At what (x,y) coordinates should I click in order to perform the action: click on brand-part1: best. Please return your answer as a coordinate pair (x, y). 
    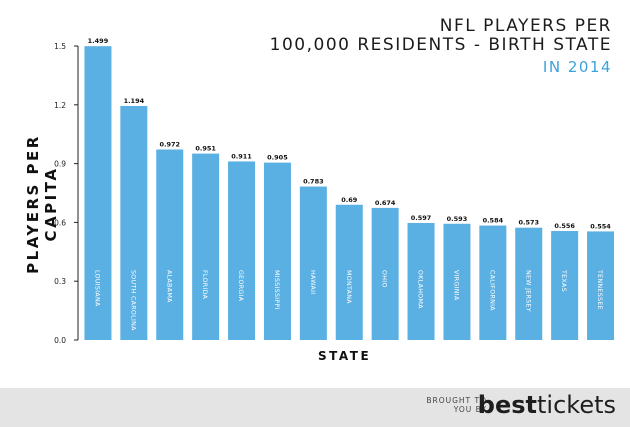
    Looking at the image, I should click on (507, 405).